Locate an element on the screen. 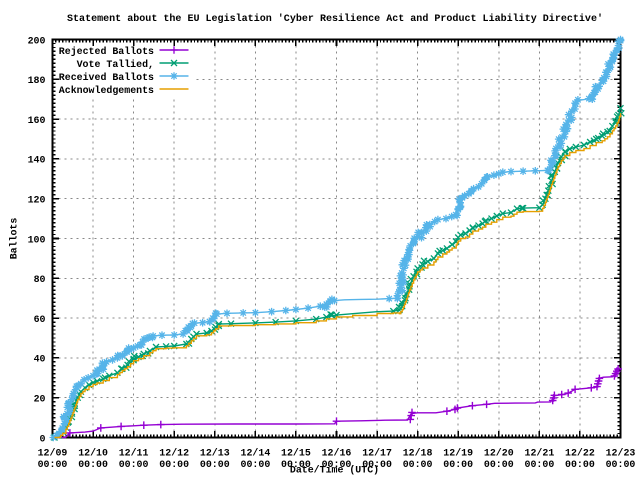 The width and height of the screenshot is (640, 480). svg-text: 12/15 is located at coordinates (296, 454).